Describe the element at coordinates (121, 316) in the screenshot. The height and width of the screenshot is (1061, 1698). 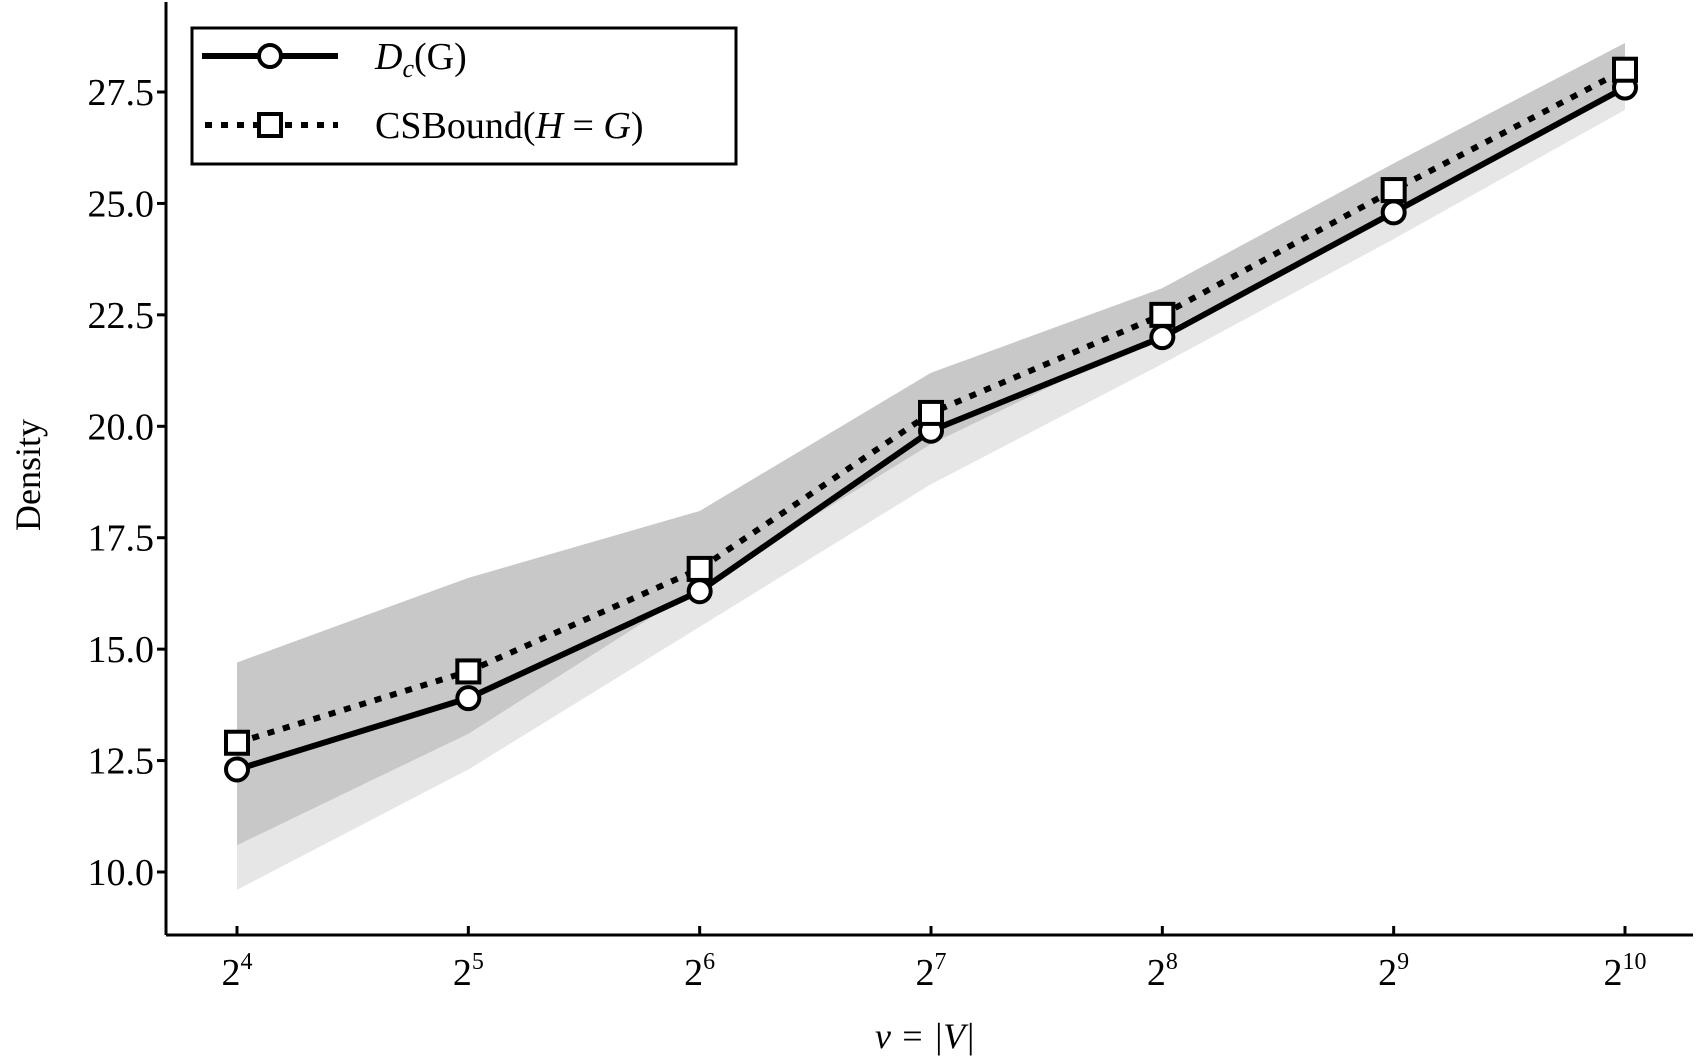
I see `y-tick-label: 22.5` at that location.